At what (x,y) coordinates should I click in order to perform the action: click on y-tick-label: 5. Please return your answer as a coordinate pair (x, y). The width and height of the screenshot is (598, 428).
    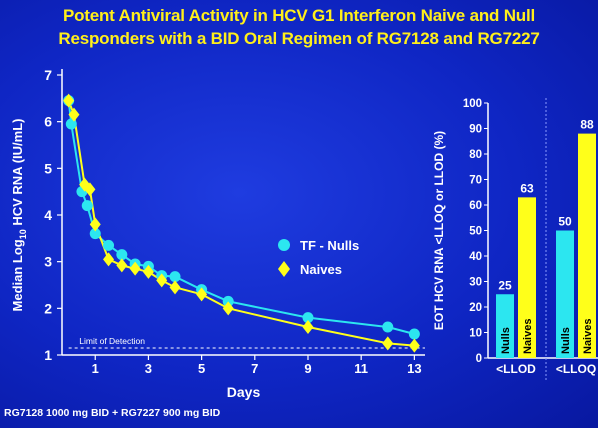
    Looking at the image, I should click on (48, 168).